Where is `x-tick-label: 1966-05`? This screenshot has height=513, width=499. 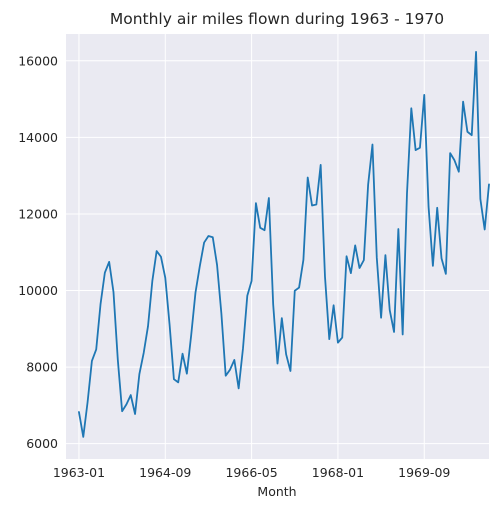 x-tick-label: 1966-05 is located at coordinates (251, 472).